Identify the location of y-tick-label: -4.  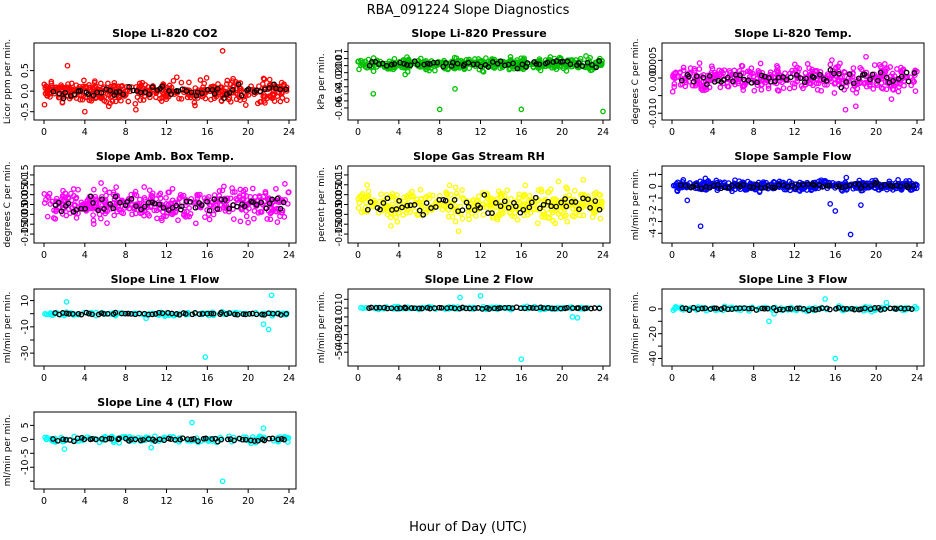
(653, 233).